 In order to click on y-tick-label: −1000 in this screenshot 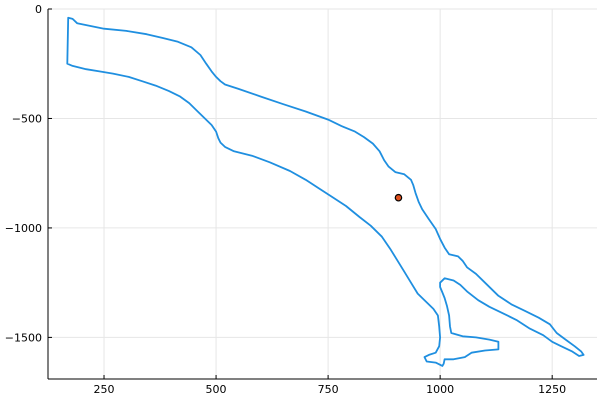, I will do `click(23, 228)`.